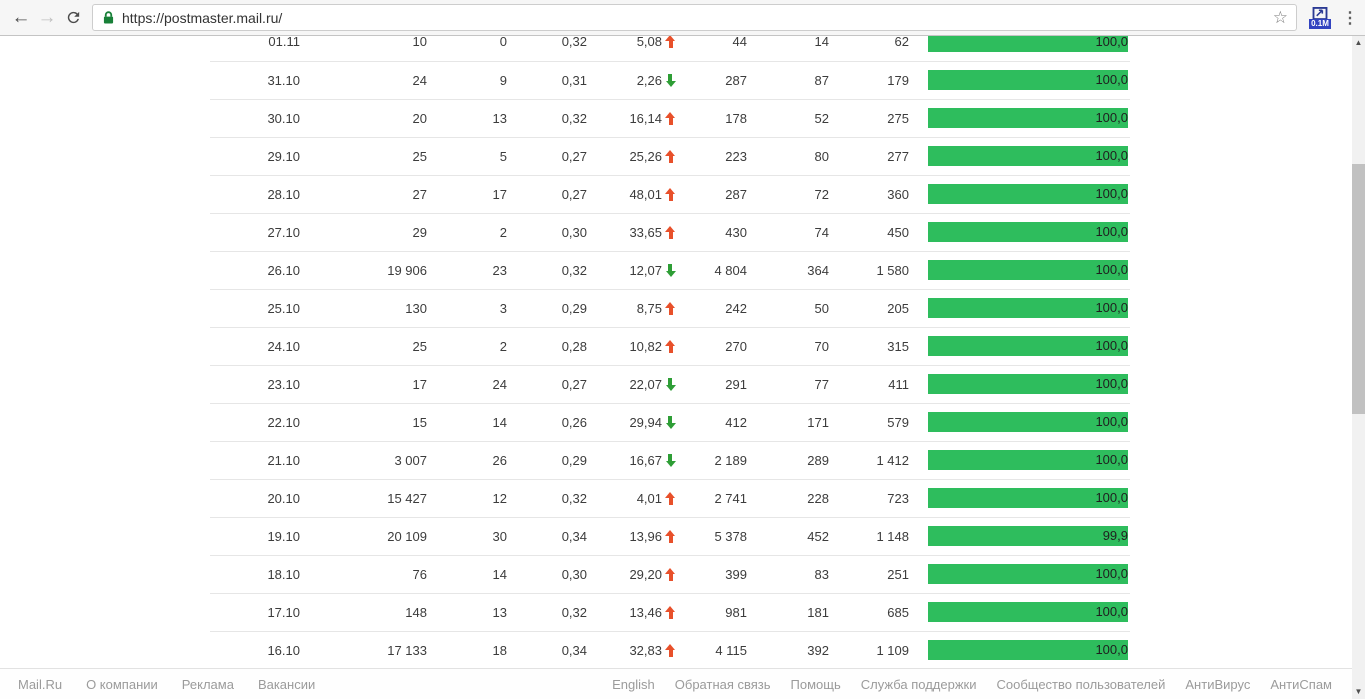 The image size is (1365, 699). Describe the element at coordinates (869, 384) in the screenshot. I see `cell-value: 411` at that location.